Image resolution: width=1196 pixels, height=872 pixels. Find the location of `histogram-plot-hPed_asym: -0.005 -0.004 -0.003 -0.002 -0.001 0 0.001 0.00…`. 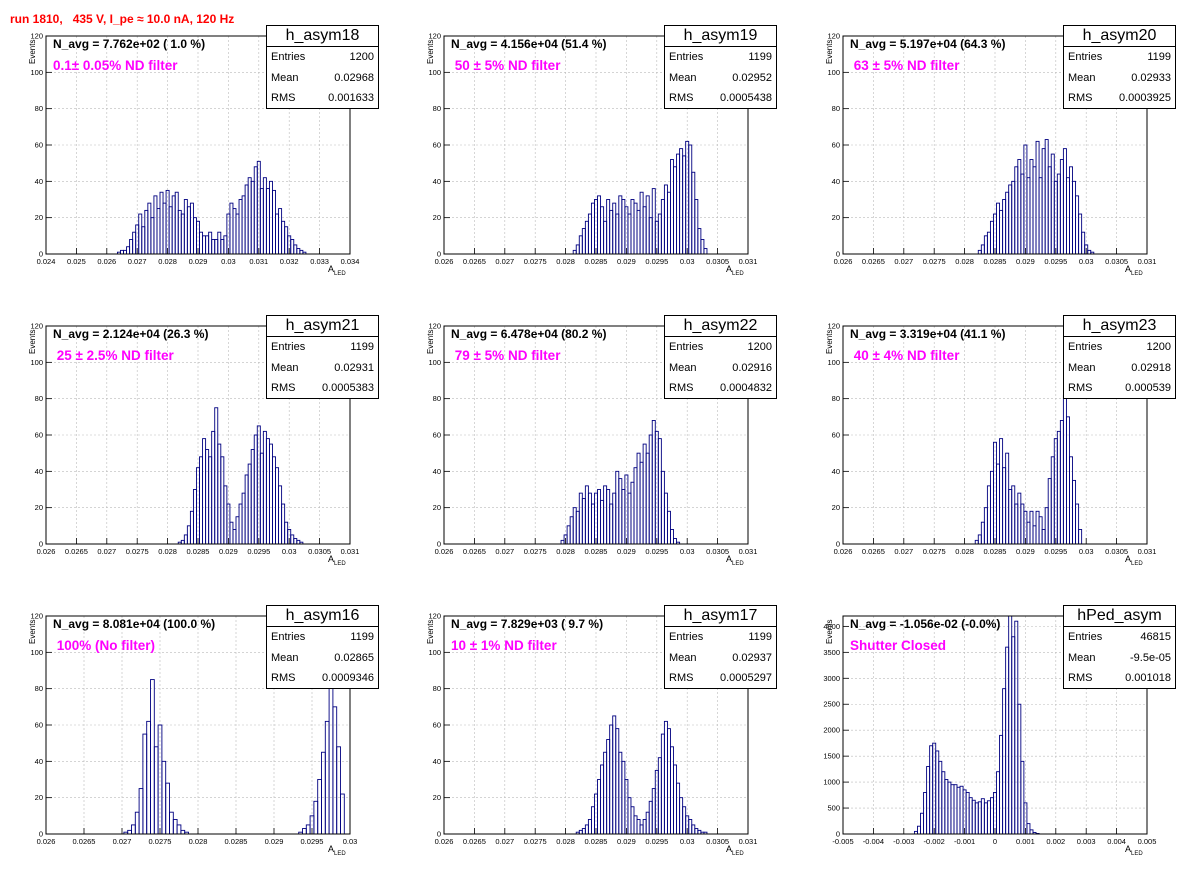

histogram-plot-hPed_asym: -0.005 -0.004 -0.003 -0.002 -0.001 0 0.001 0.00… is located at coordinates (989, 730).